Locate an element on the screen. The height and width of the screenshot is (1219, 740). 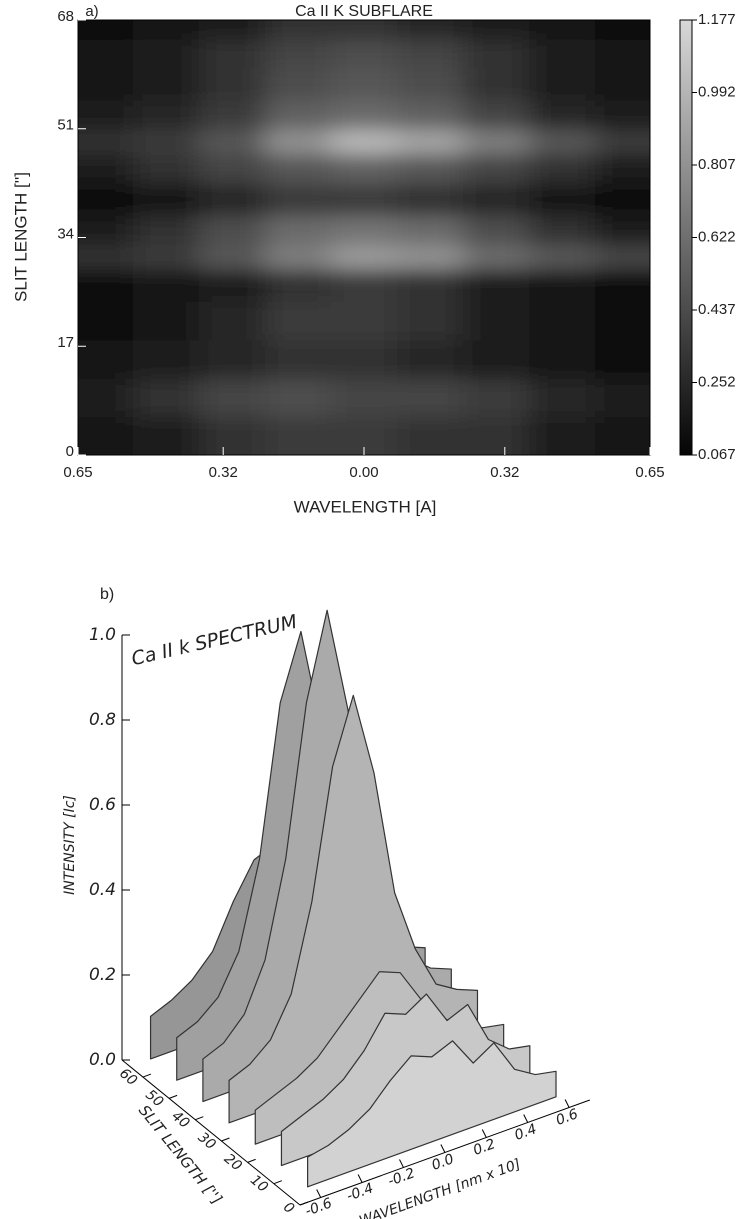
x-axis-label: WAVELENGTH [A] is located at coordinates (365, 506).